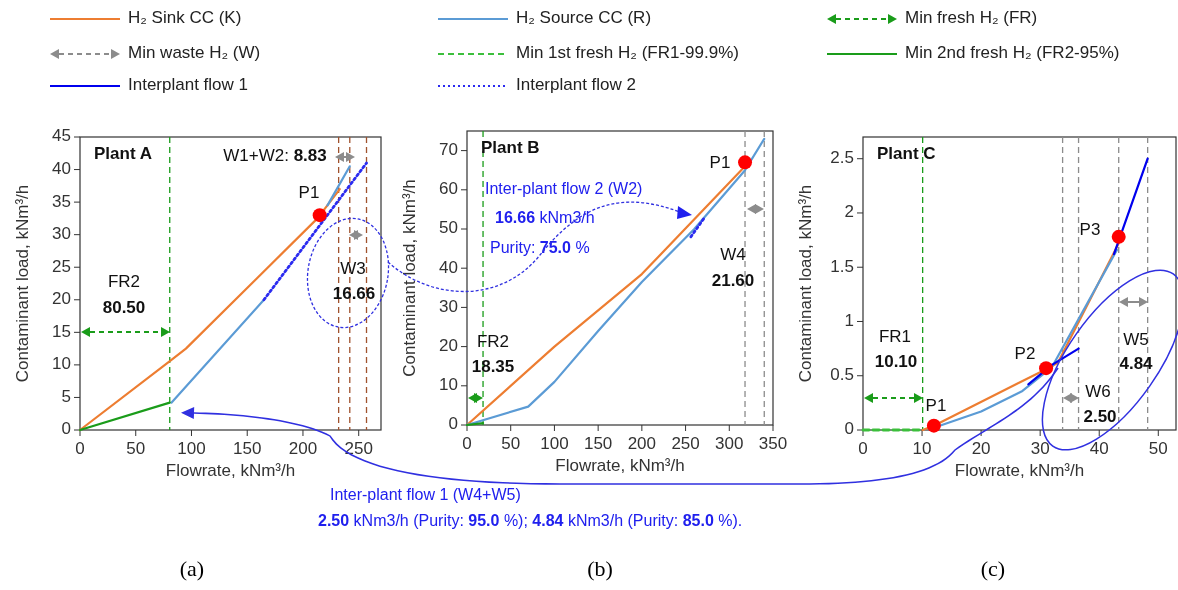  What do you see at coordinates (895, 337) in the screenshot?
I see `annotation: FR1` at bounding box center [895, 337].